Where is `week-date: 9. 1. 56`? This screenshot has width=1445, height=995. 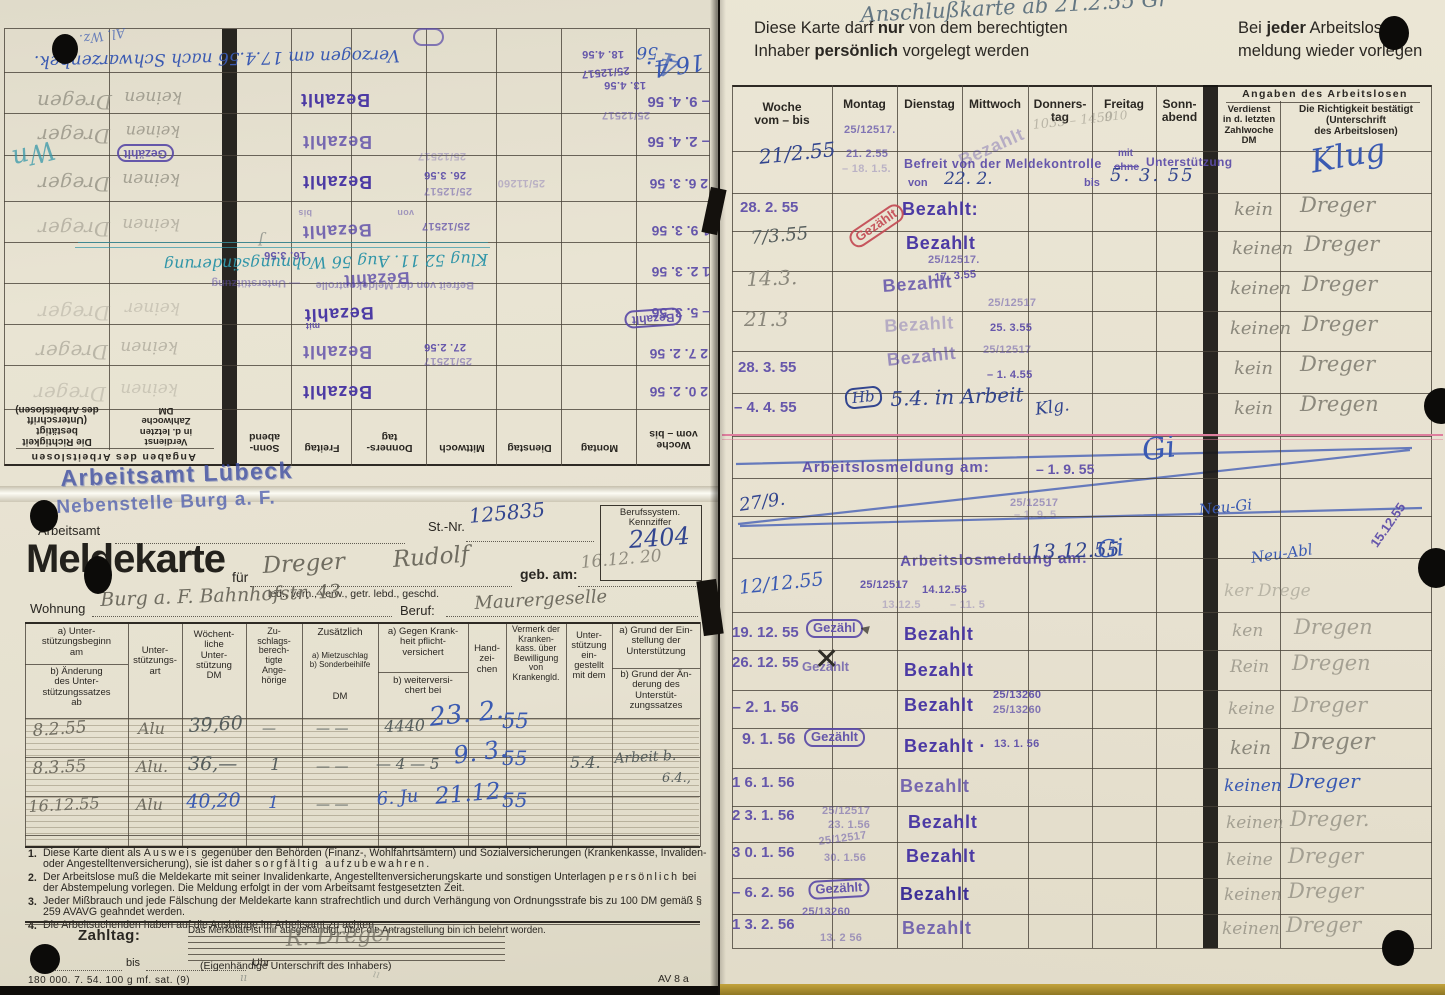 week-date: 9. 1. 56 is located at coordinates (769, 739).